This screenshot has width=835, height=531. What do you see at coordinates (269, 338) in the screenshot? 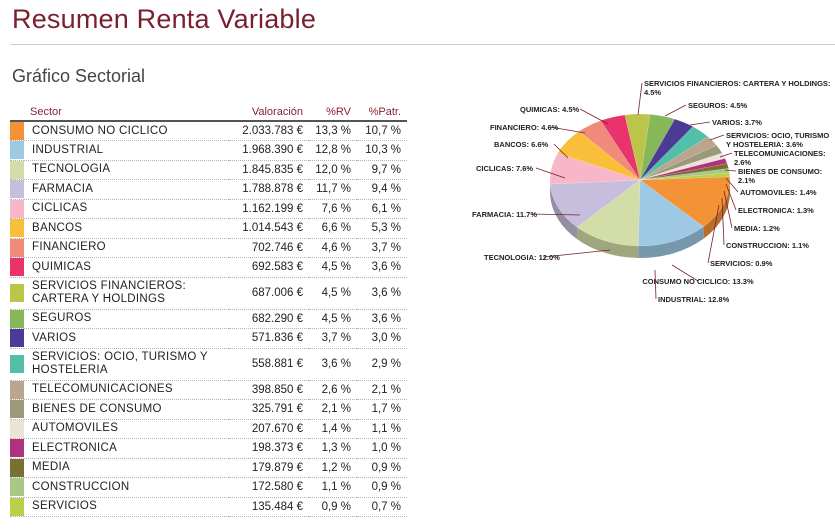
I see `valoracion-value: 571.836 €` at bounding box center [269, 338].